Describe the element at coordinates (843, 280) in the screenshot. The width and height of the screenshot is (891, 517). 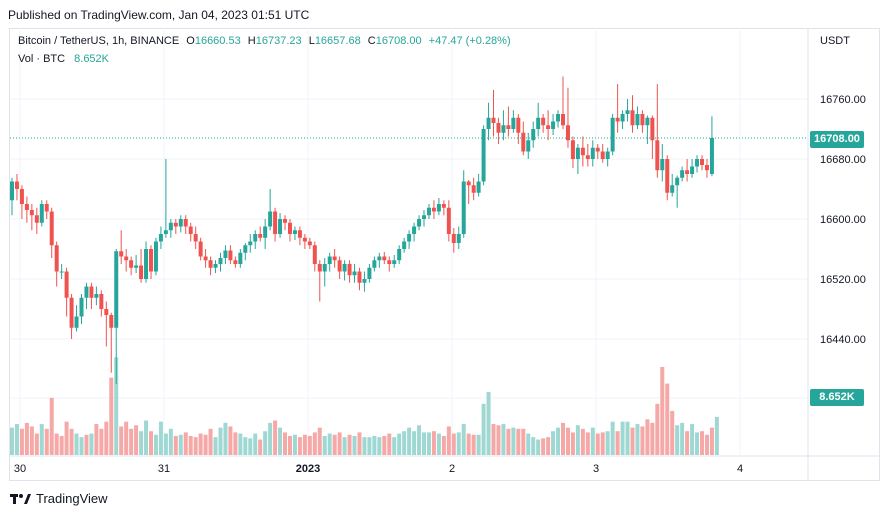
I see `y-tick-label: 16520.00` at that location.